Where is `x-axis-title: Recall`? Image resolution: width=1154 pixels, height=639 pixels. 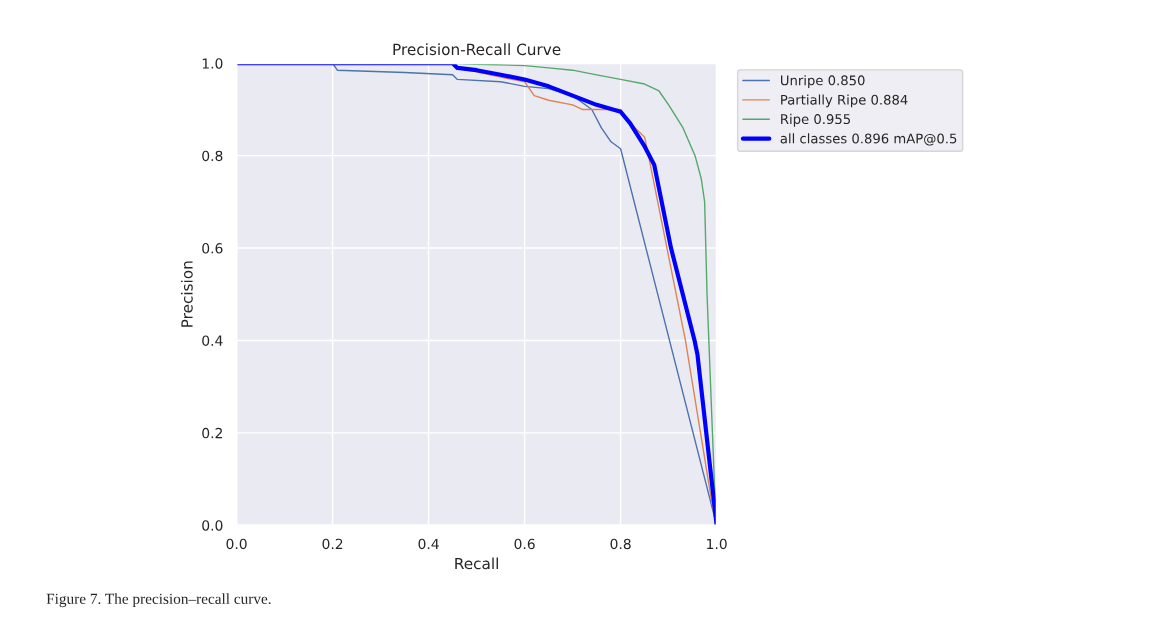
x-axis-title: Recall is located at coordinates (476, 563).